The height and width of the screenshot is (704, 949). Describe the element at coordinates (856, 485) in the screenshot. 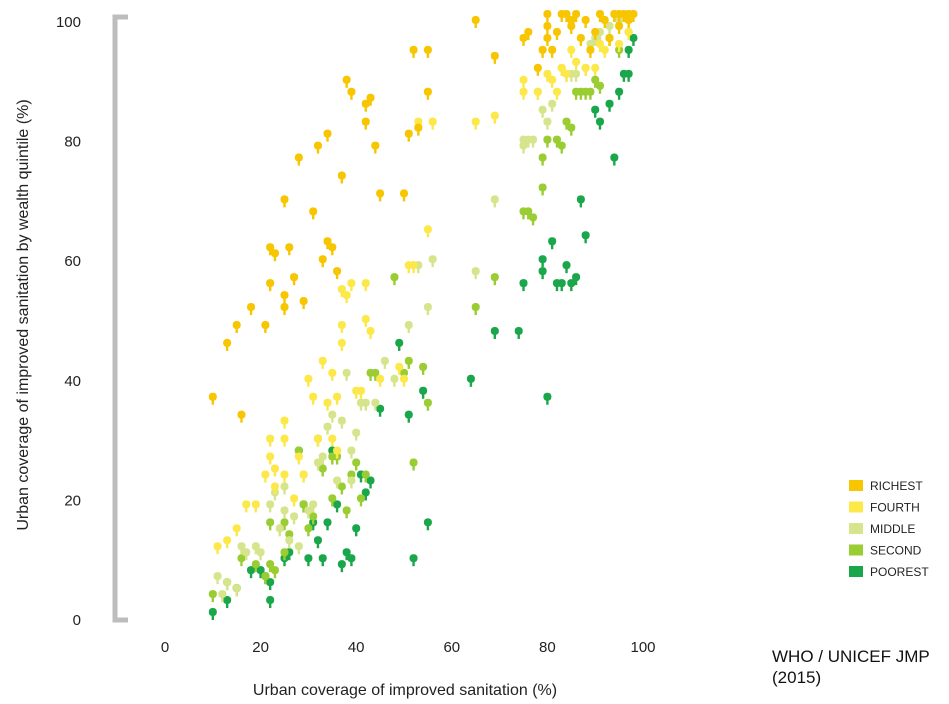

I see `legend-swatch-richest` at that location.